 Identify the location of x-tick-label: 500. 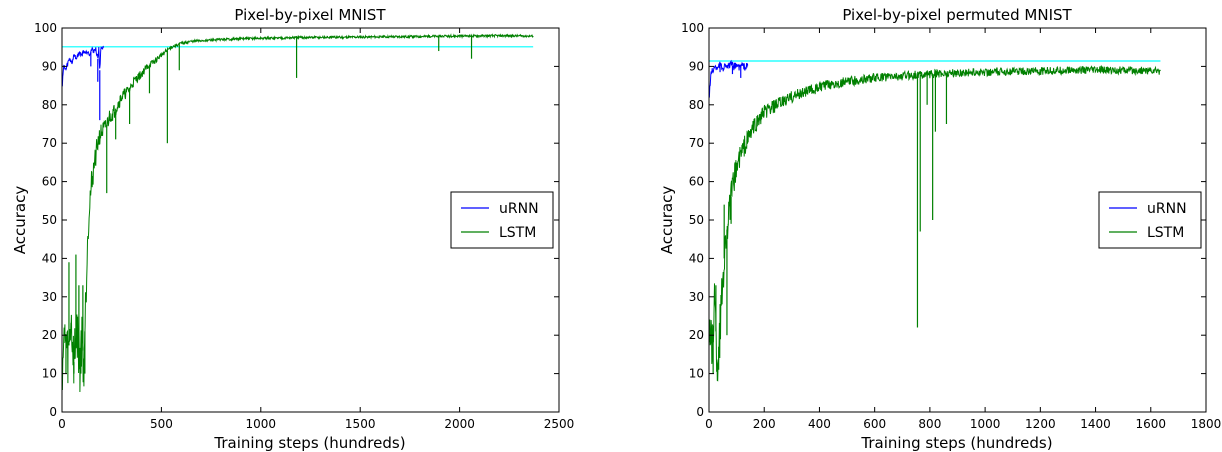
(161, 424).